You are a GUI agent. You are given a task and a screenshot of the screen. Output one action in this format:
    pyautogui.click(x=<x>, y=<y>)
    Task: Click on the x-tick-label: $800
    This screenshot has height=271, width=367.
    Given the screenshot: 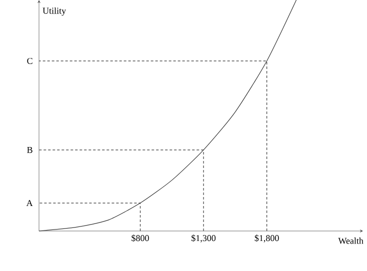 What is the action you would take?
    pyautogui.click(x=140, y=238)
    